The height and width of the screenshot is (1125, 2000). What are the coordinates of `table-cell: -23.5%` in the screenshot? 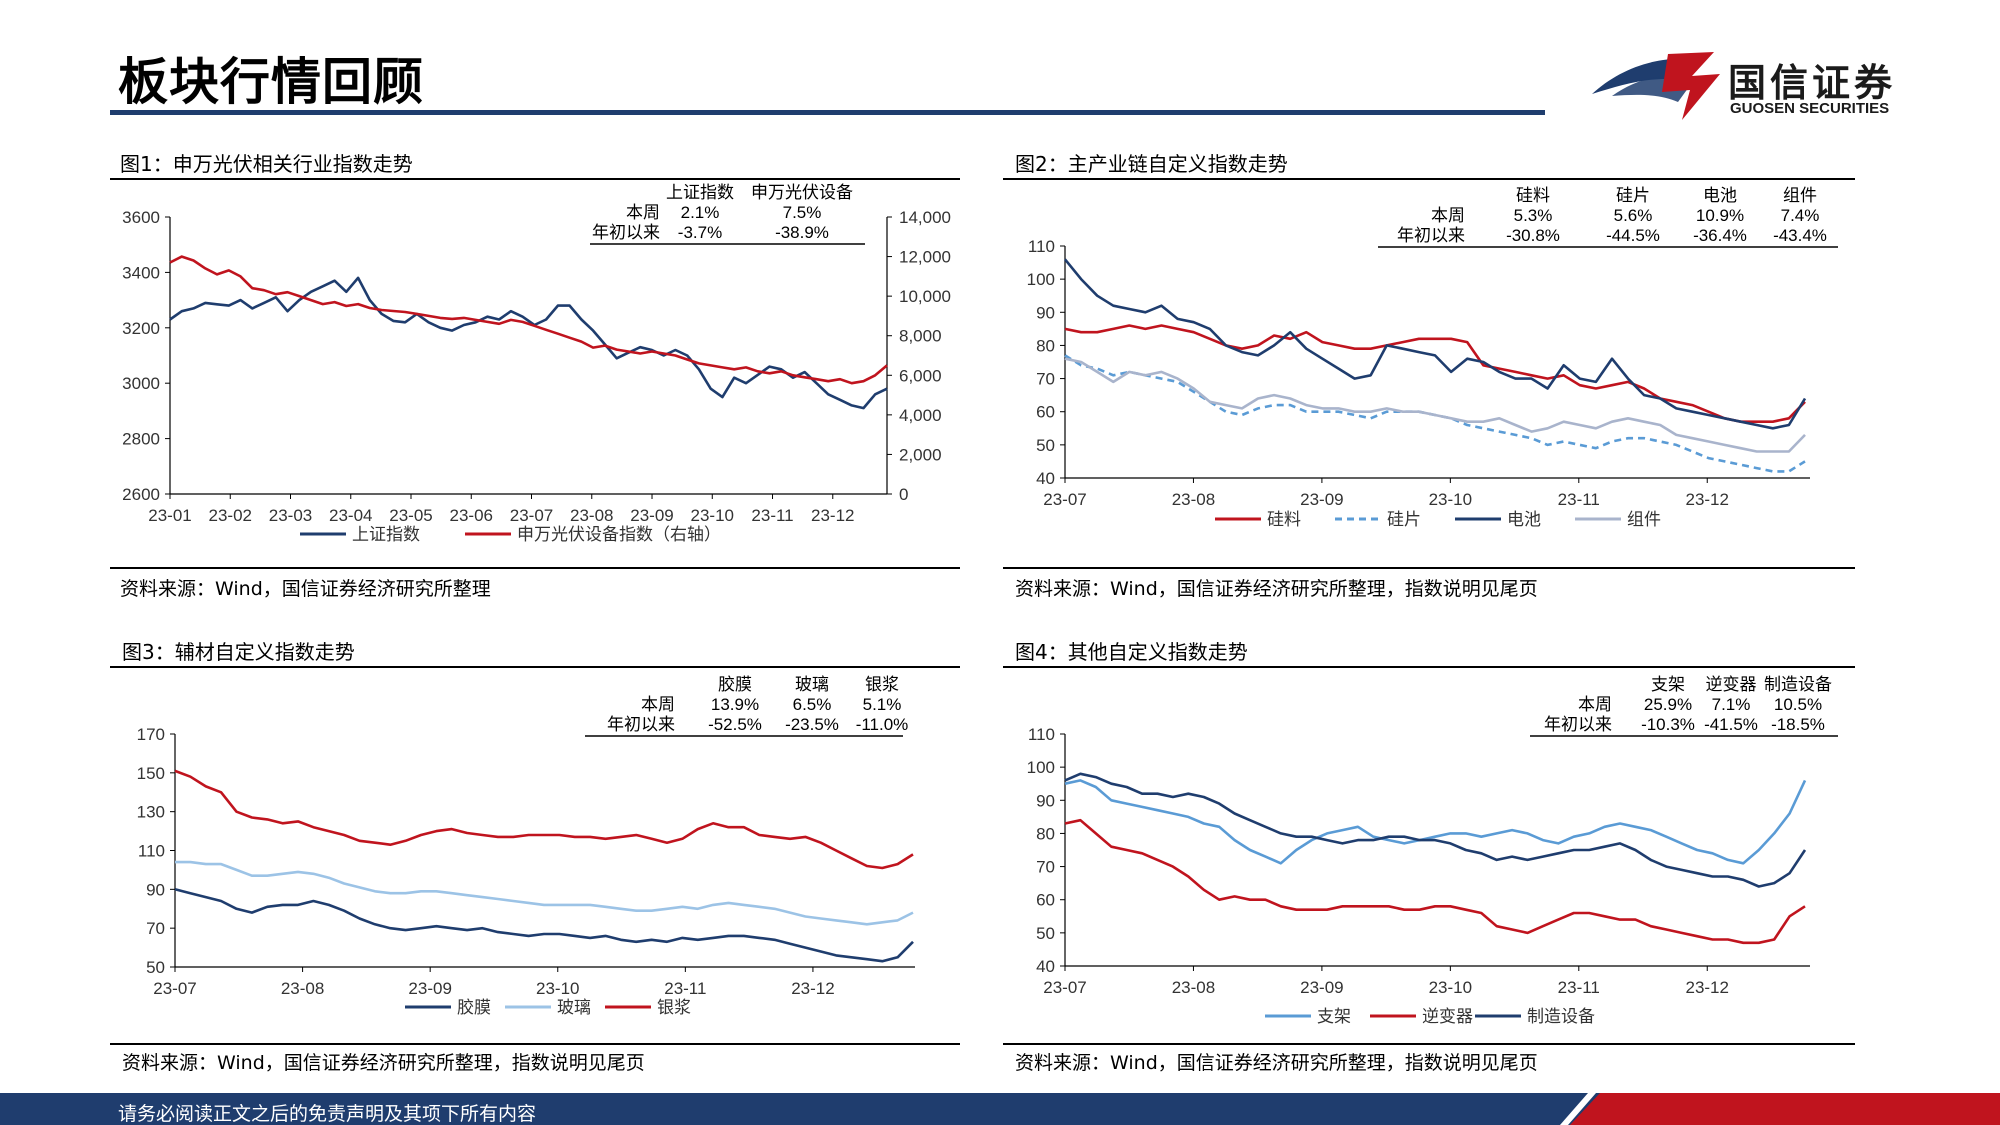 It's located at (812, 724).